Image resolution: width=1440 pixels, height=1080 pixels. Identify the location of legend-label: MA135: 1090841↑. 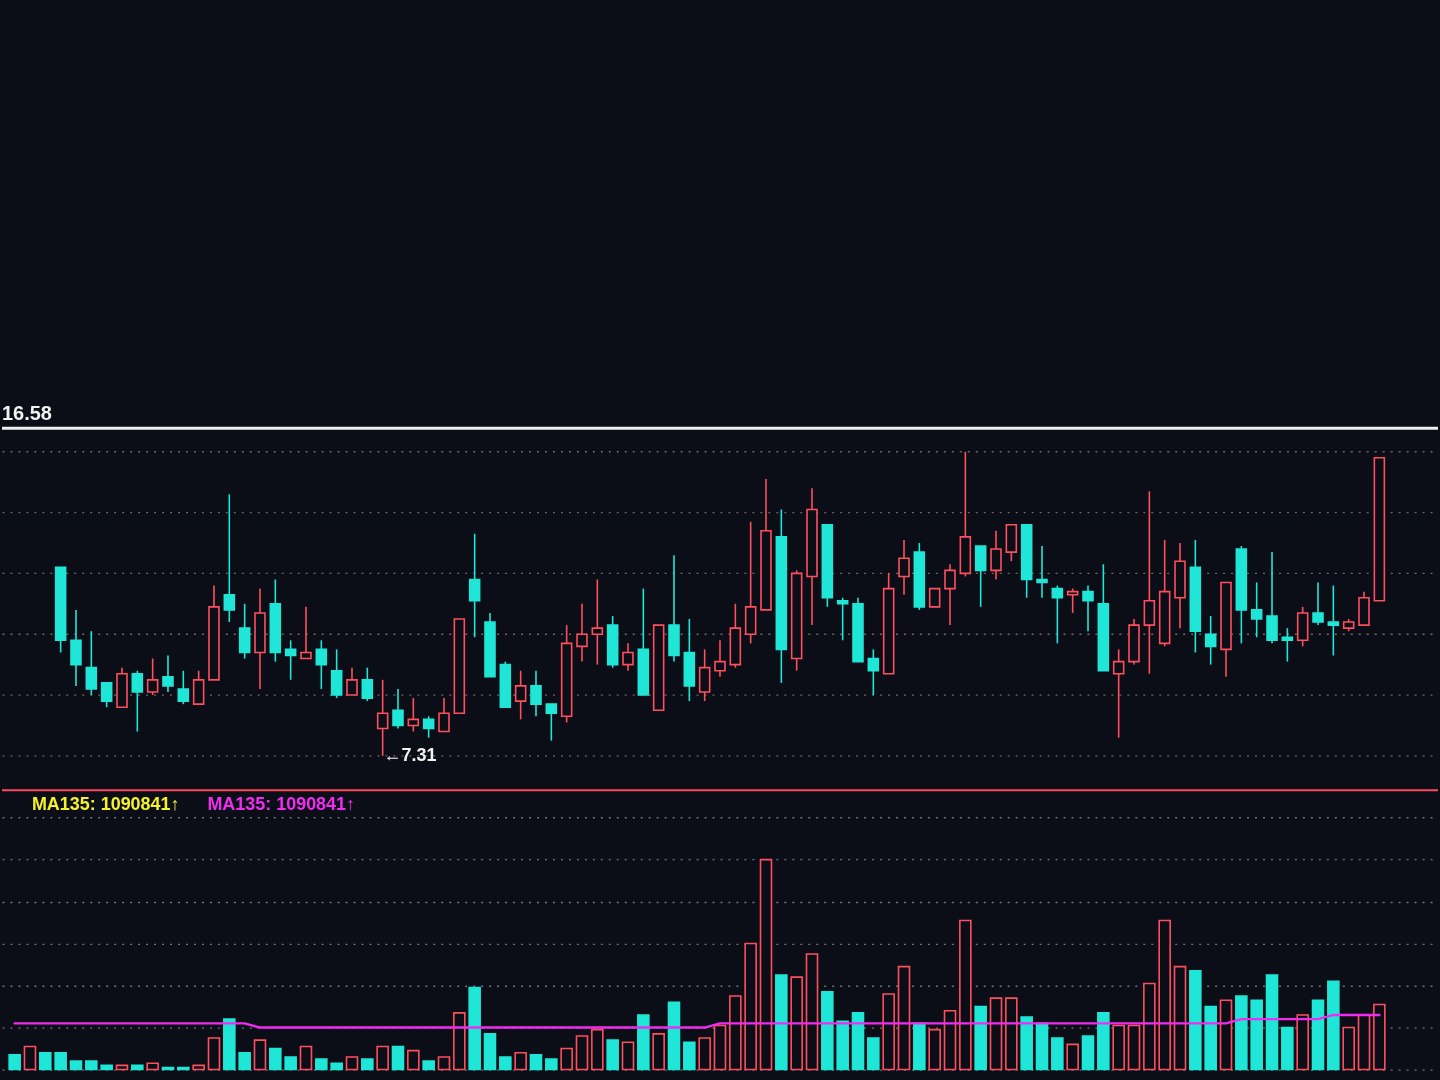
(105, 804).